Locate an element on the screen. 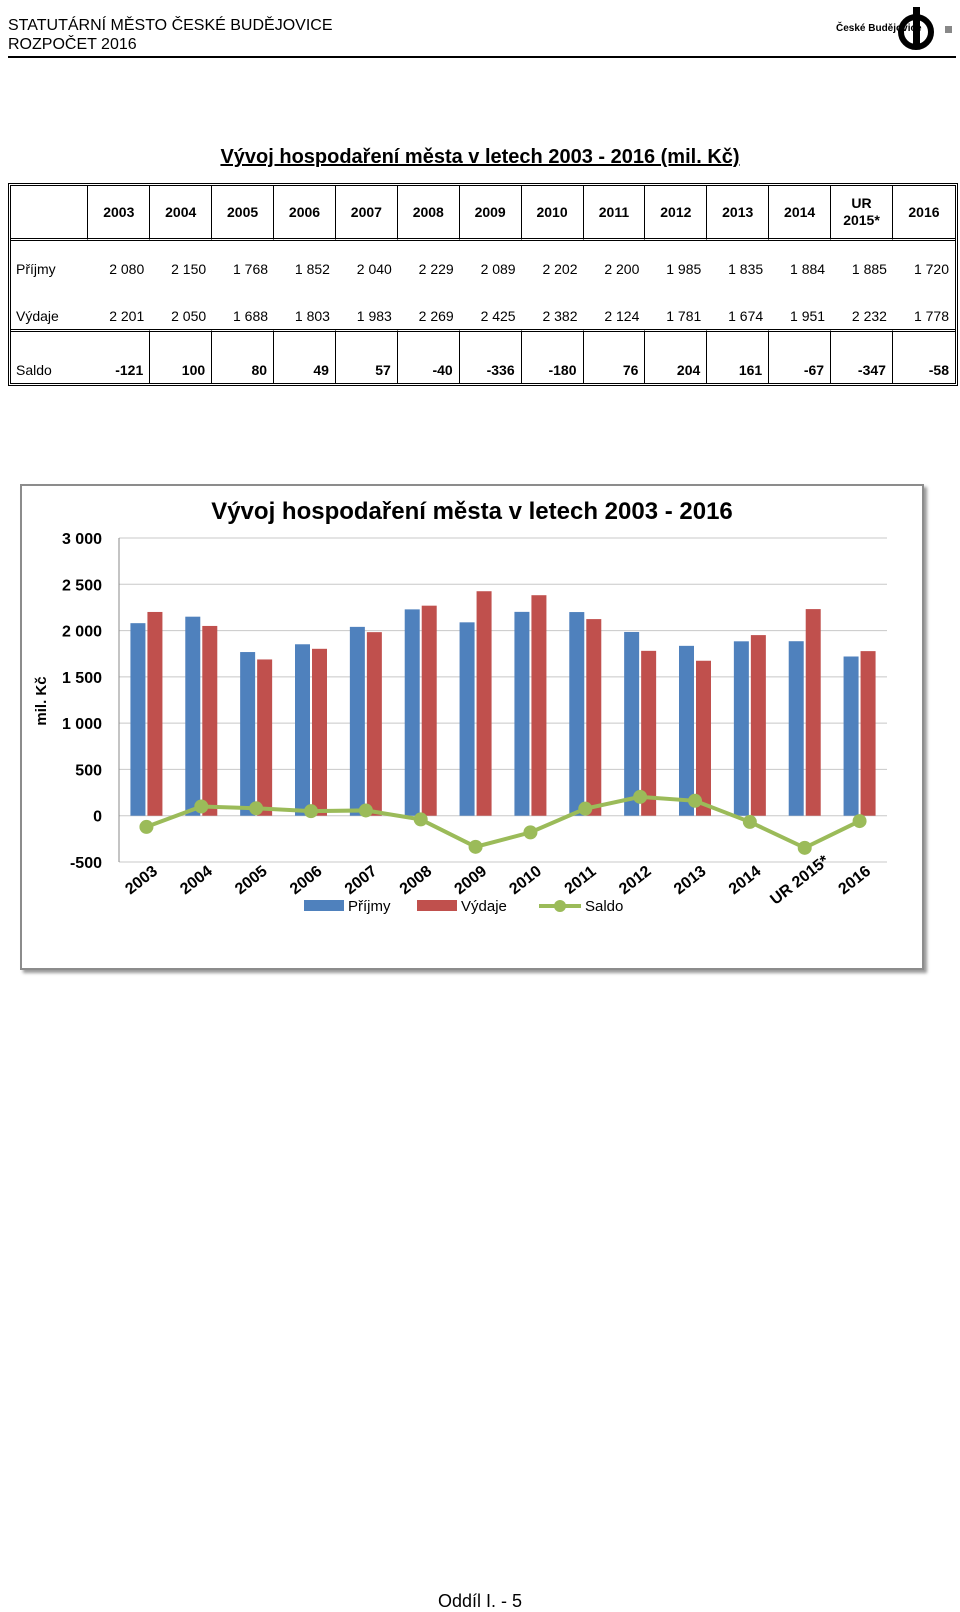 The image size is (960, 1612). x-tick-label: 2010 is located at coordinates (525, 880).